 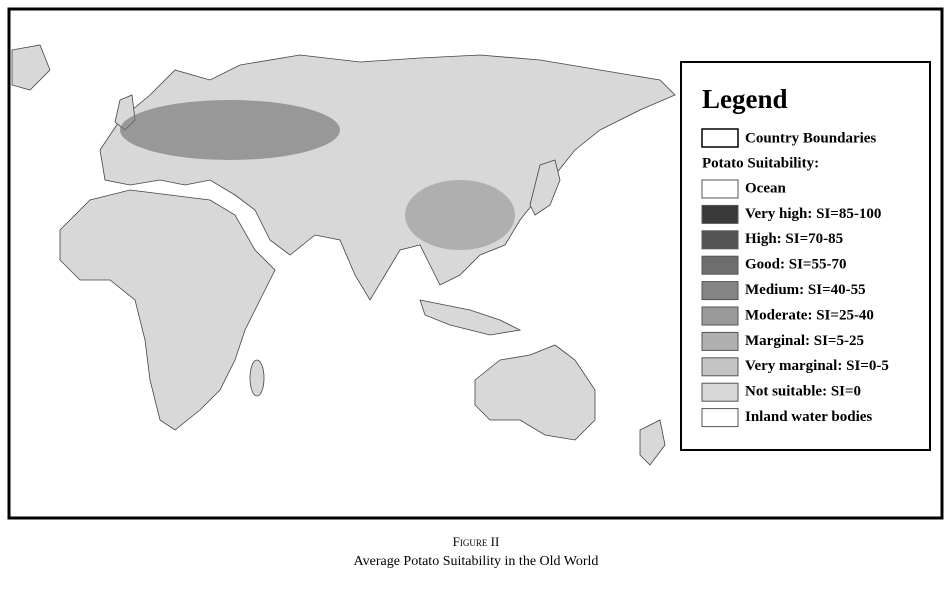 What do you see at coordinates (167, 310) in the screenshot?
I see `africa` at bounding box center [167, 310].